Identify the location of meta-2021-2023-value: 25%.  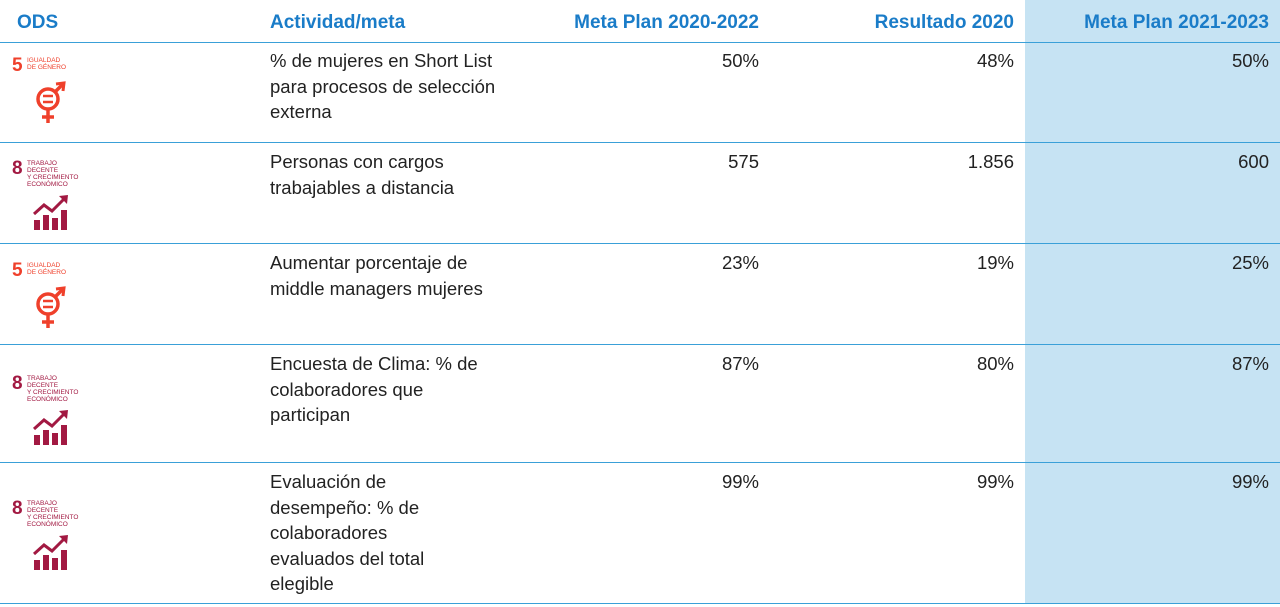
(1250, 262).